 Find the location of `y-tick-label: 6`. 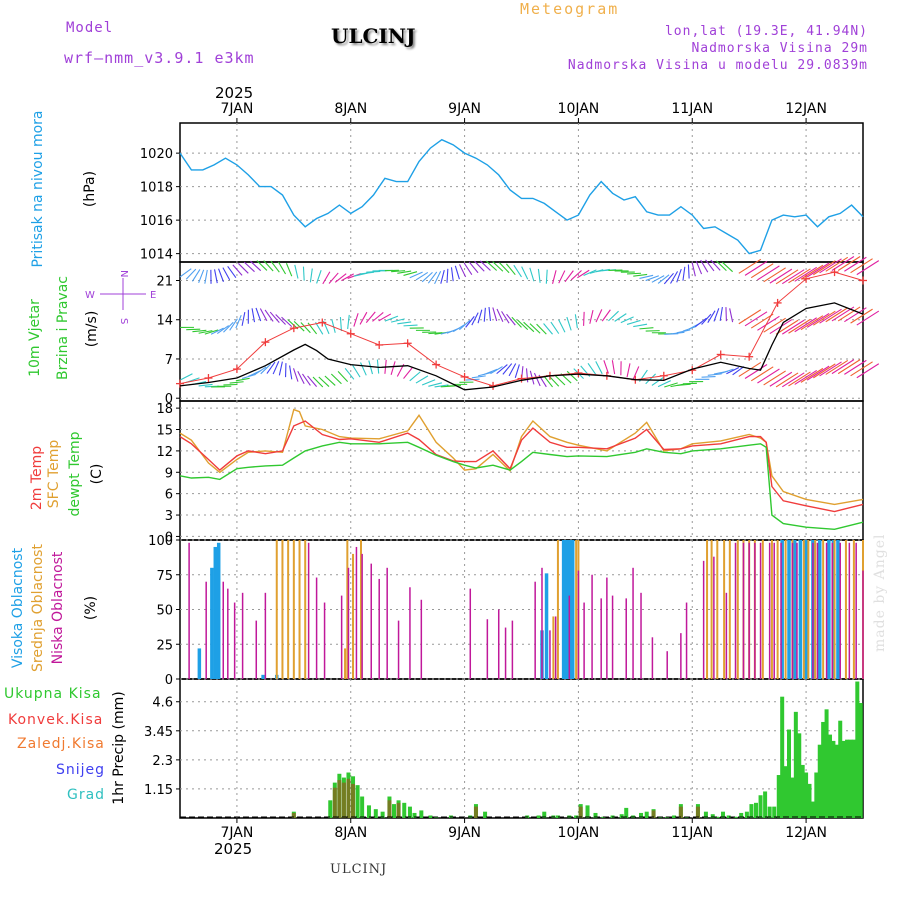

y-tick-label: 6 is located at coordinates (169, 495).